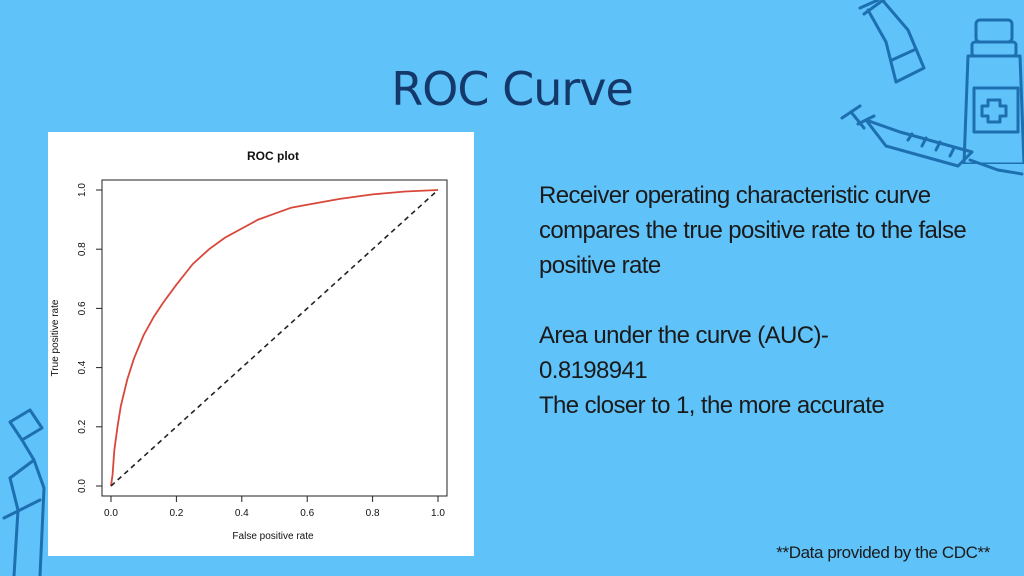 The image size is (1024, 576). What do you see at coordinates (438, 513) in the screenshot?
I see `x-tick-label: 1.0` at bounding box center [438, 513].